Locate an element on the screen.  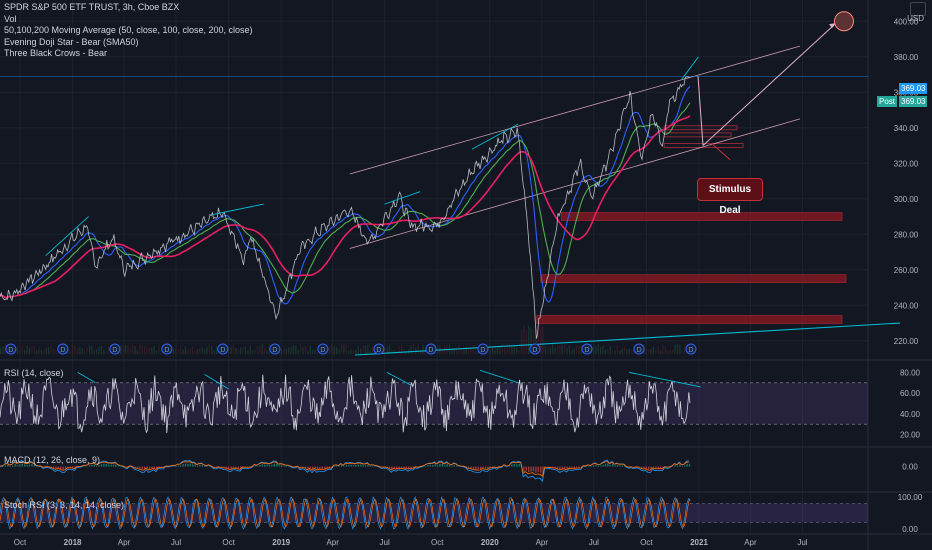
resistance-box is located at coordinates (700, 128).